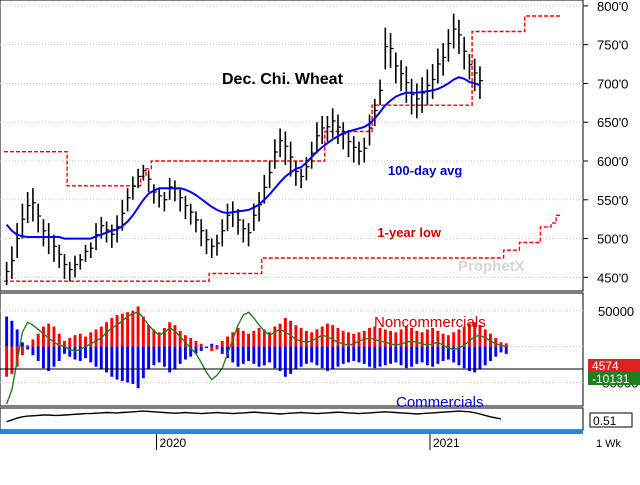  Describe the element at coordinates (612, 45) in the screenshot. I see `price-tick-label: 750'0` at that location.